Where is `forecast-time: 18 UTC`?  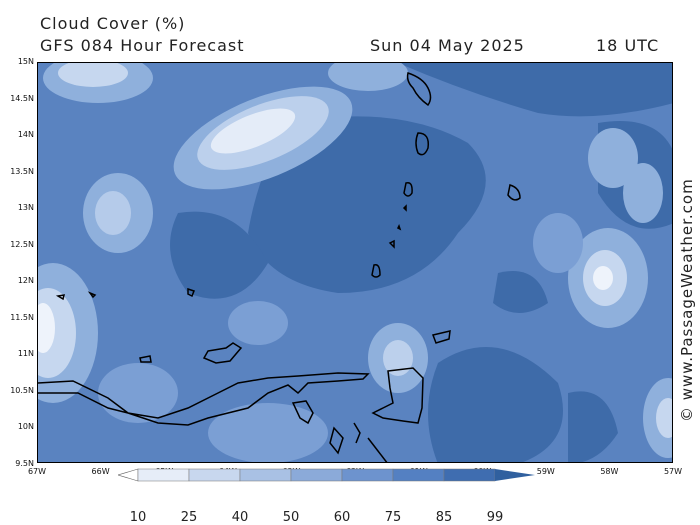 forecast-time: 18 UTC is located at coordinates (628, 45).